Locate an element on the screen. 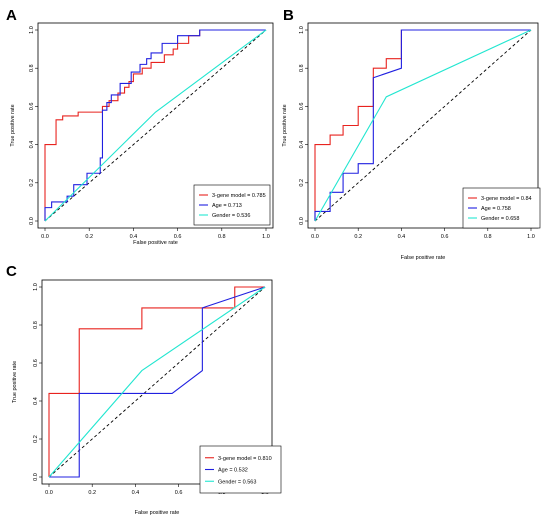  legend-entry: Gender = 0.536 is located at coordinates (231, 216).